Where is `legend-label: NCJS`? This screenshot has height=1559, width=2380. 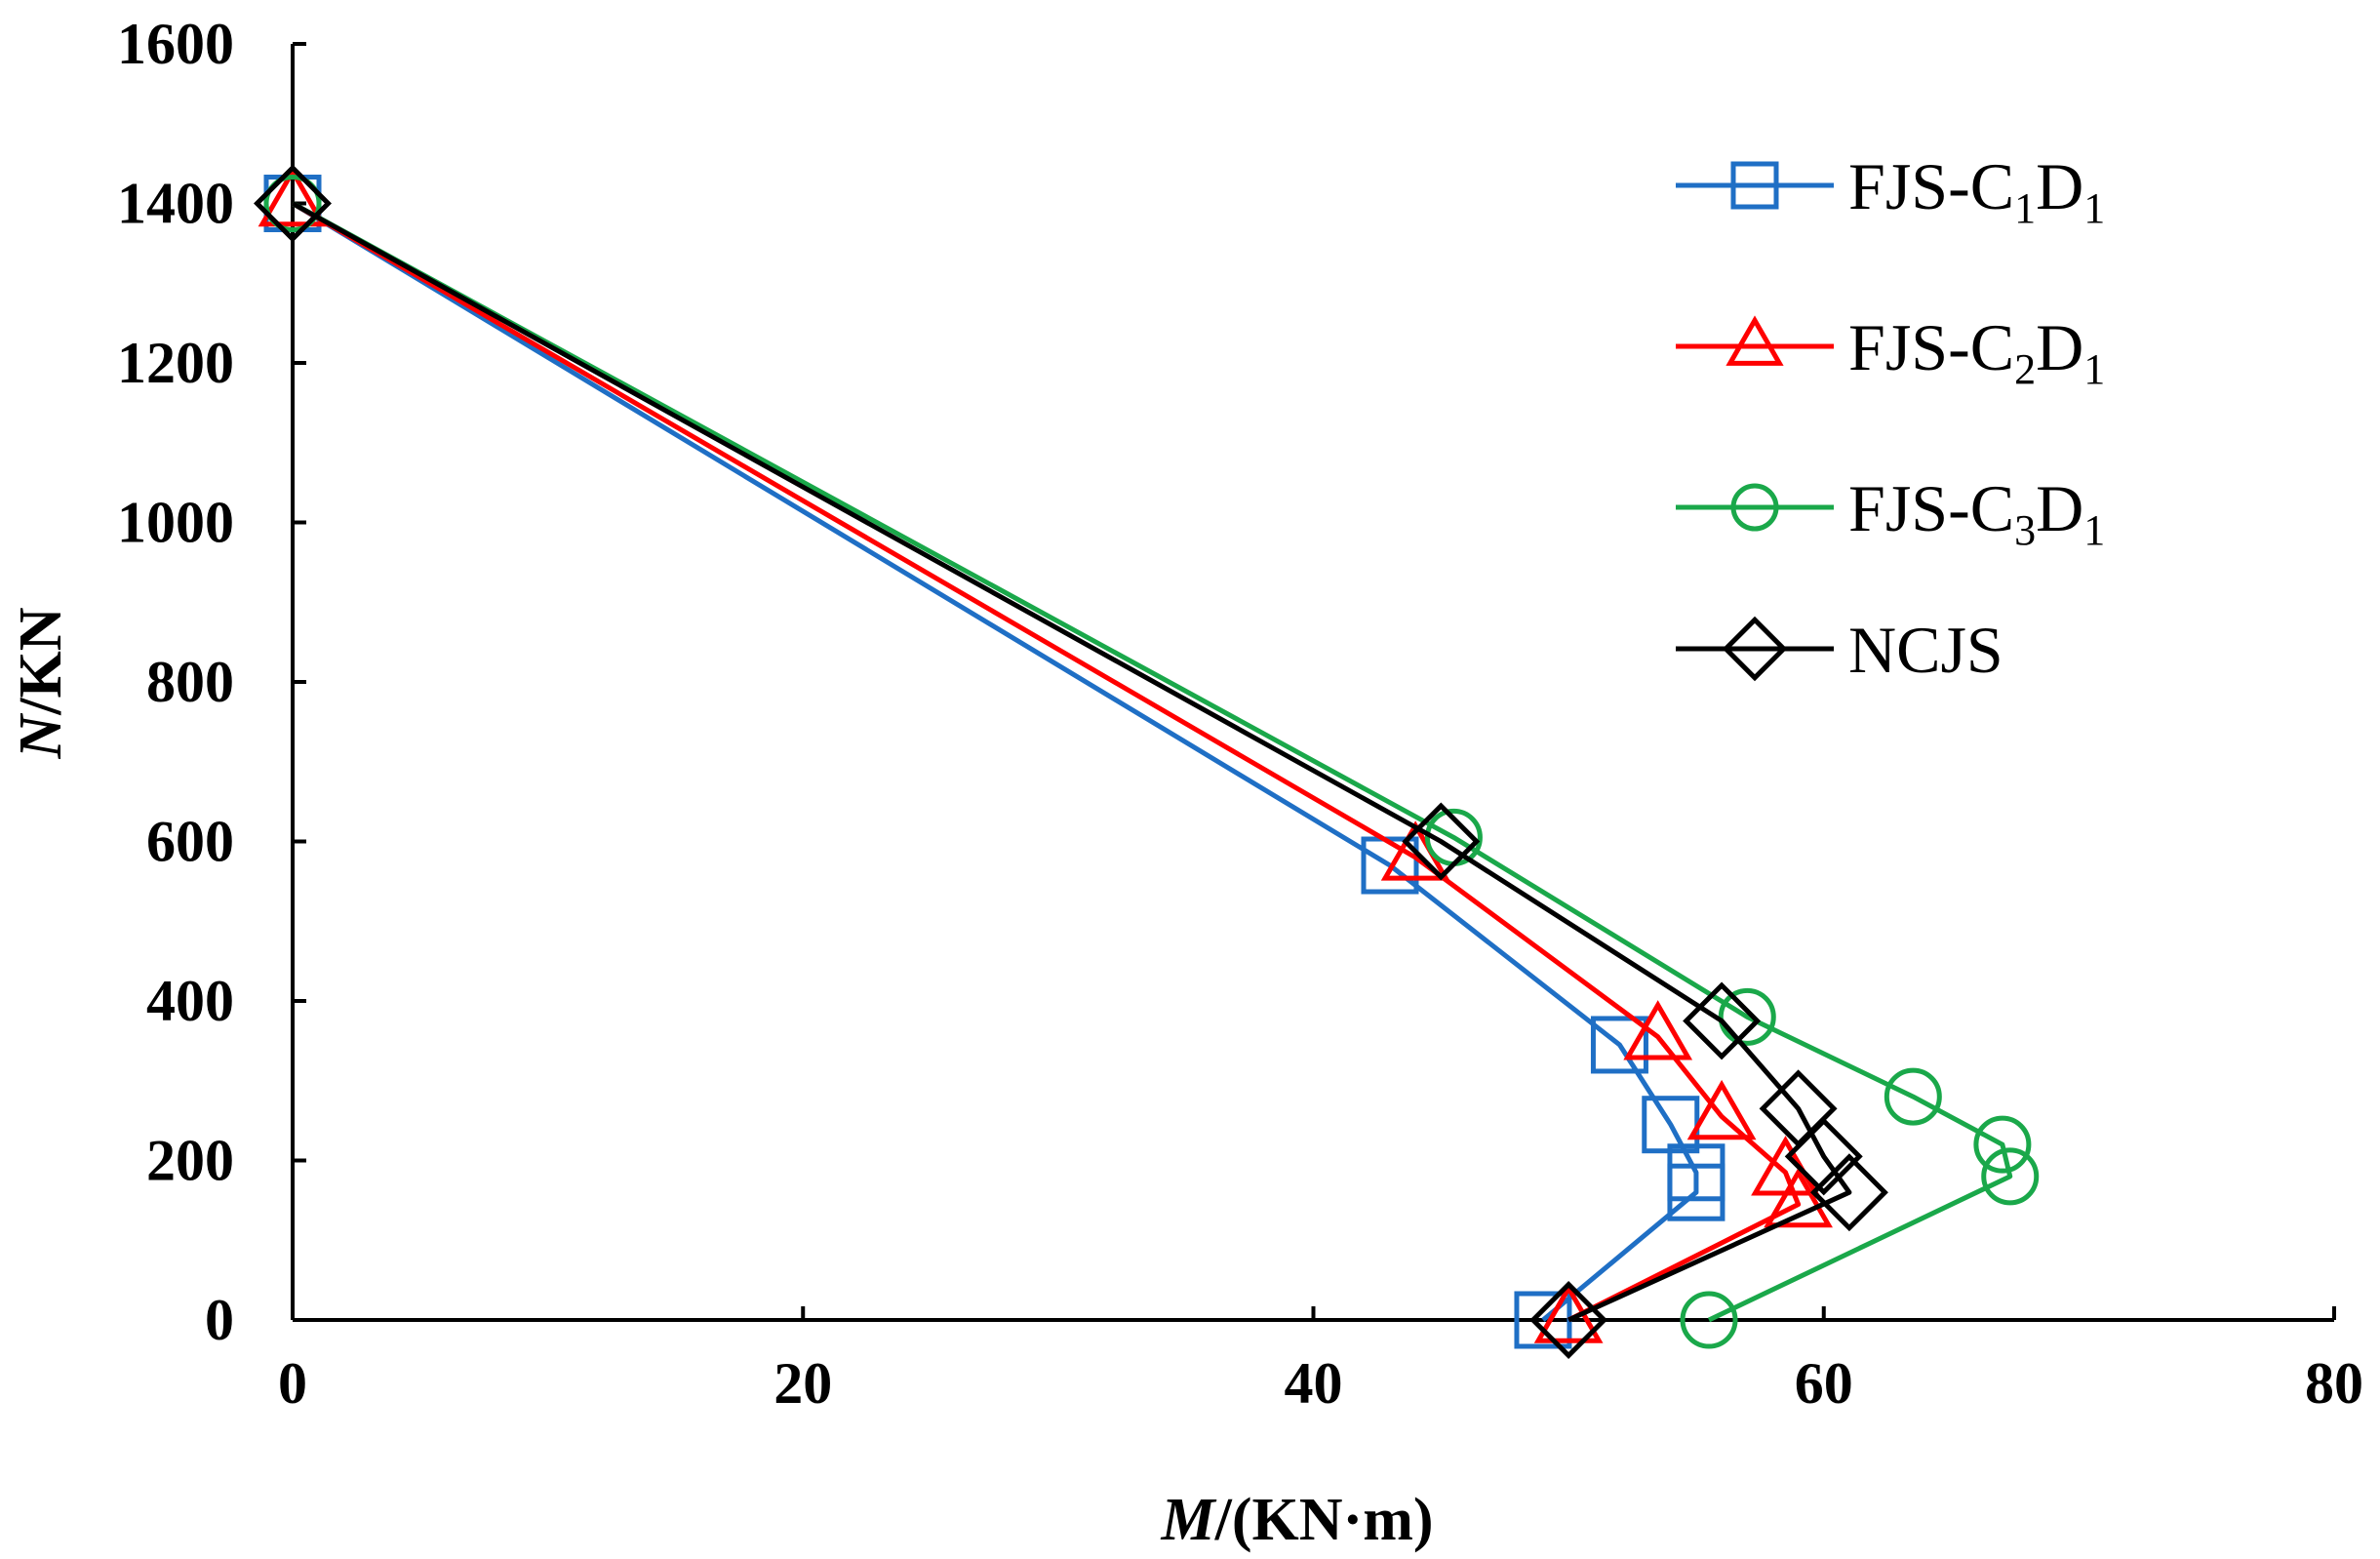
legend-label: NCJS is located at coordinates (1925, 650).